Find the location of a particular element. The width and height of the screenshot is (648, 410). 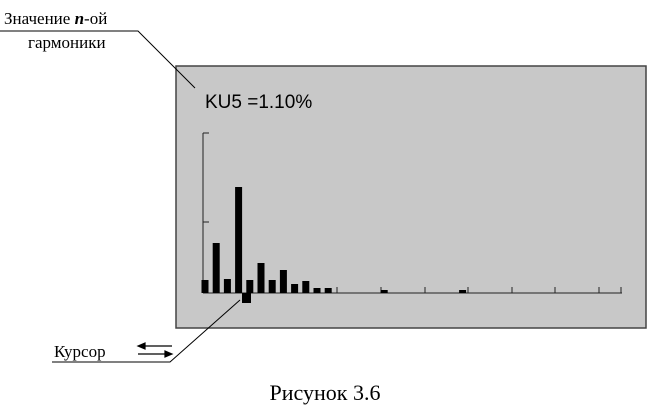

cursor is located at coordinates (246, 298).